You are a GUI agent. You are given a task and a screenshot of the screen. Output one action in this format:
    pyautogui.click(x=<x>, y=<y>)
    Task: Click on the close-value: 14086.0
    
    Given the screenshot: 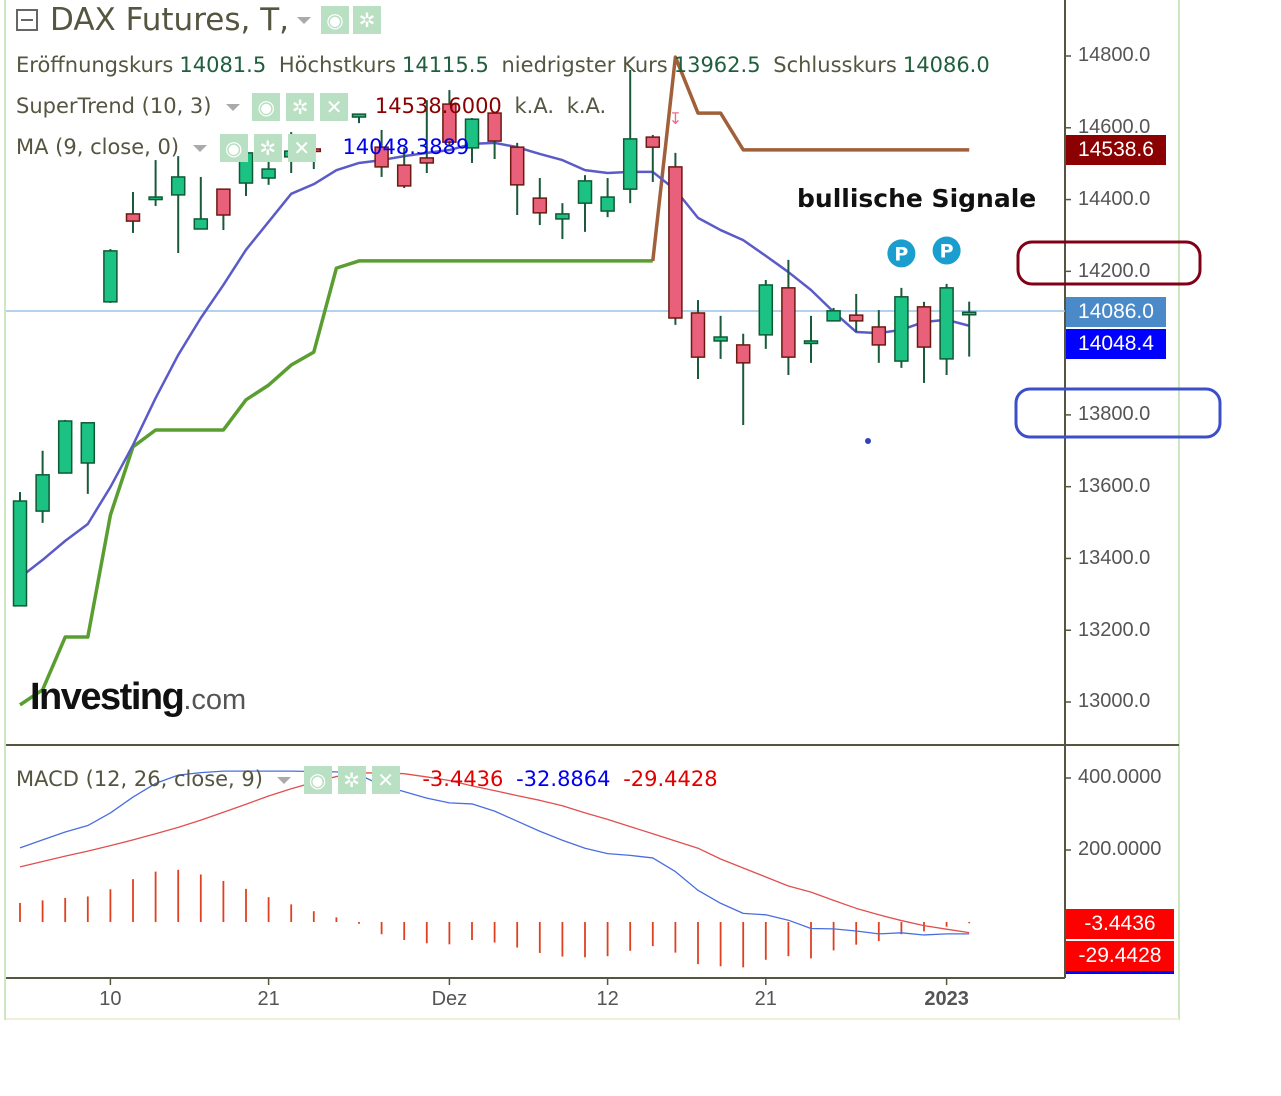 What is the action you would take?
    pyautogui.click(x=946, y=65)
    